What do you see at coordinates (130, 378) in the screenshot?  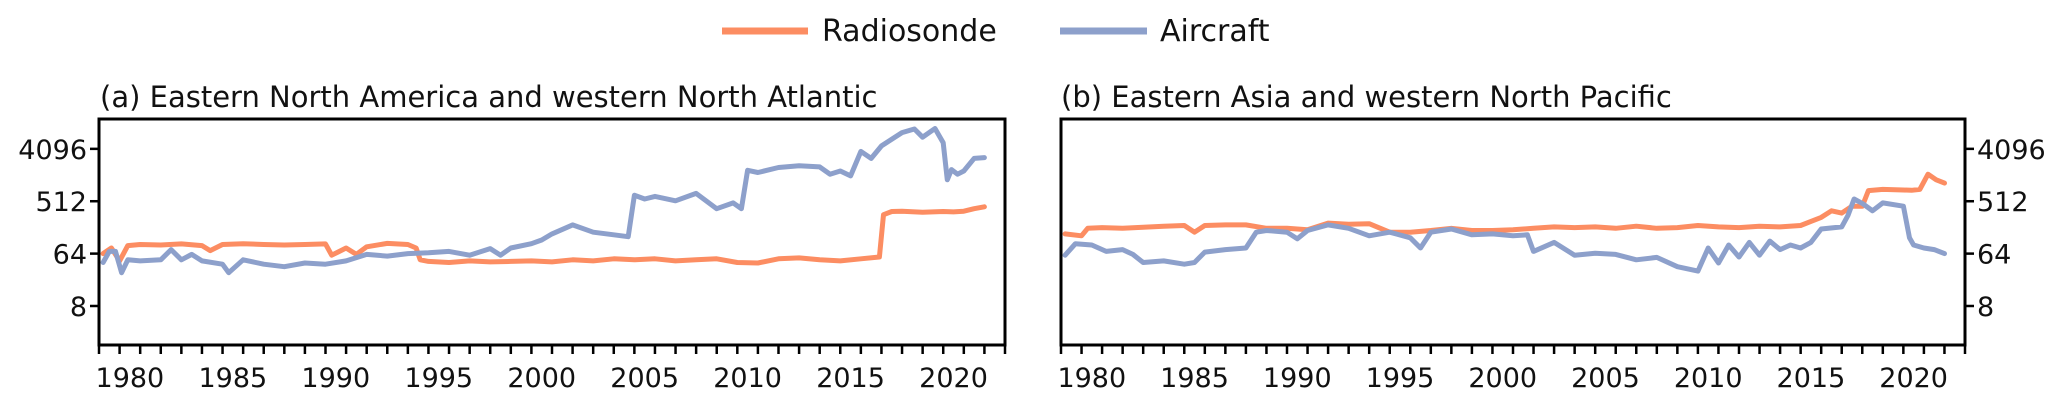 I see `panel-a-x-tick-label: 1980` at bounding box center [130, 378].